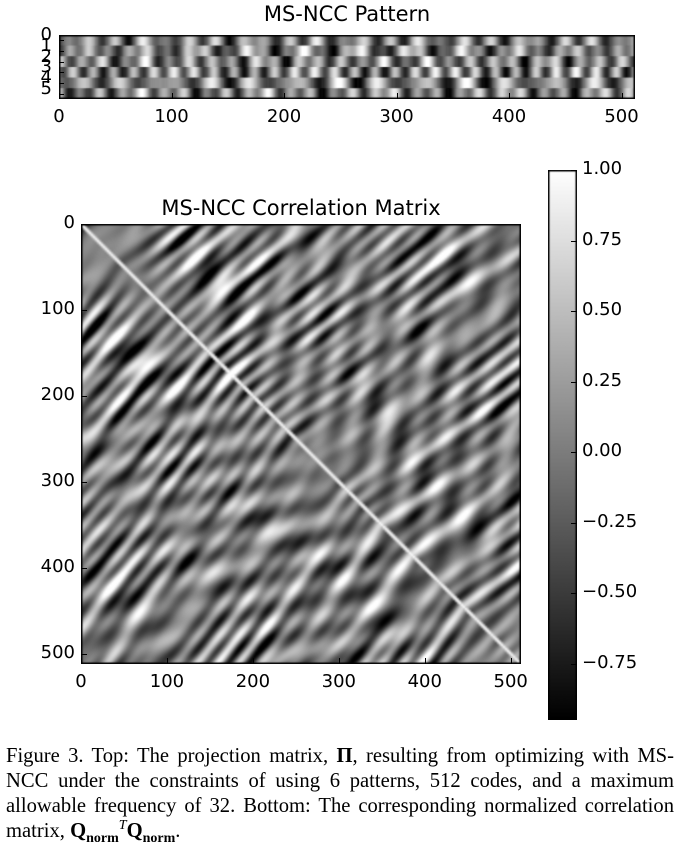 The image size is (679, 868). What do you see at coordinates (509, 116) in the screenshot?
I see `pattern-x-tick: 400` at bounding box center [509, 116].